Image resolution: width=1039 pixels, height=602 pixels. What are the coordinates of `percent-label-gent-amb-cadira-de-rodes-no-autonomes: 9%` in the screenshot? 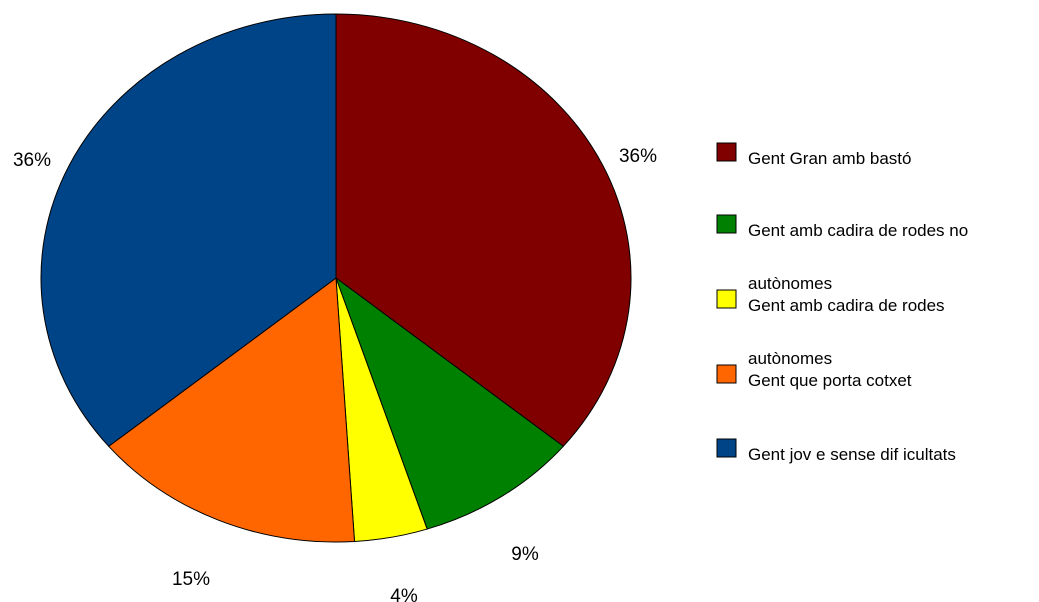 It's located at (525, 554).